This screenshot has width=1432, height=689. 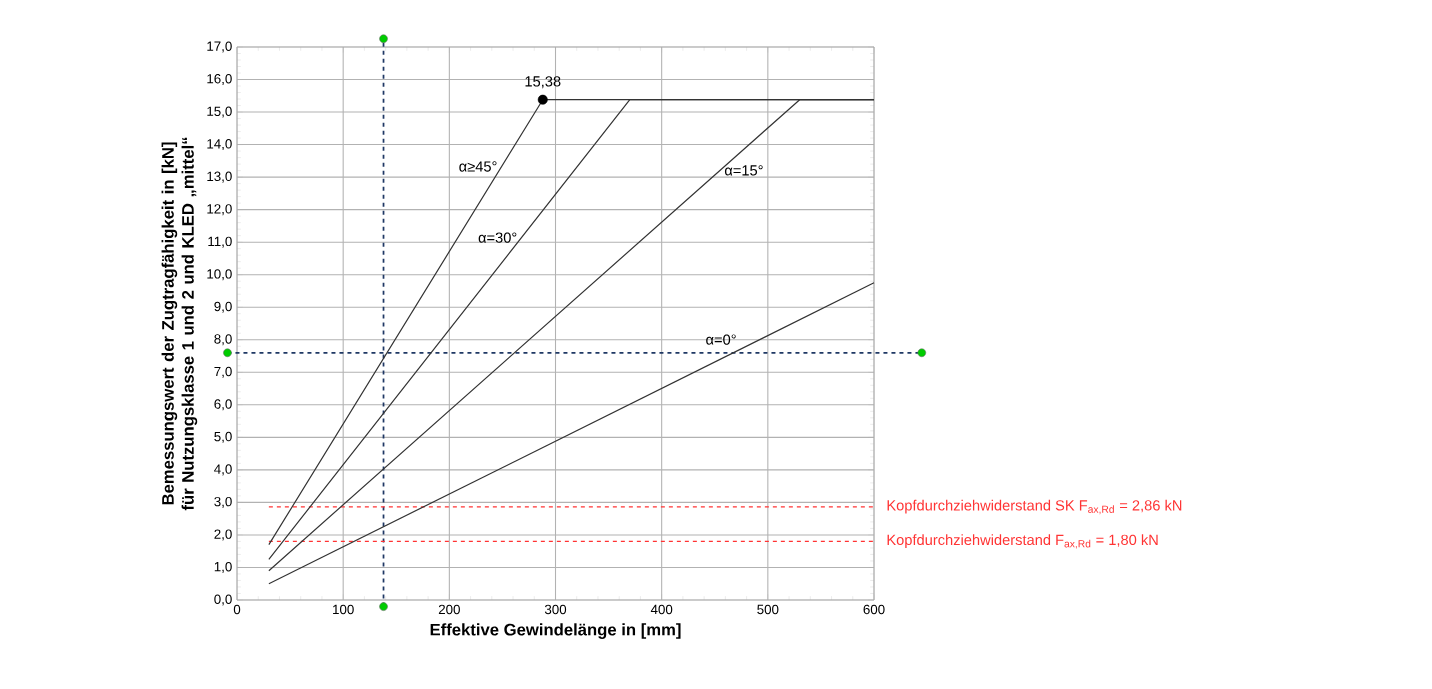 I want to click on y-tick-label: 14,0, so click(x=219, y=145).